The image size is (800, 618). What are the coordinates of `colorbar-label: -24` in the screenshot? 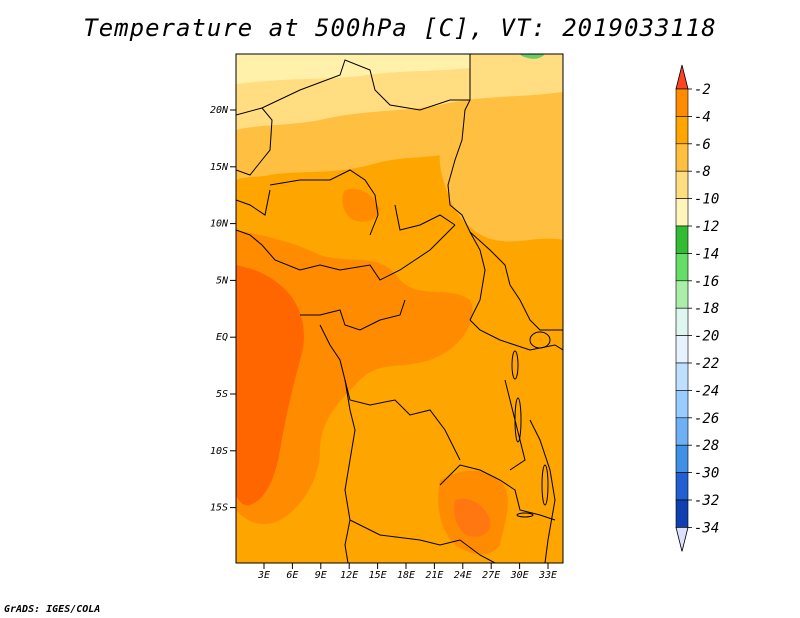 It's located at (706, 391).